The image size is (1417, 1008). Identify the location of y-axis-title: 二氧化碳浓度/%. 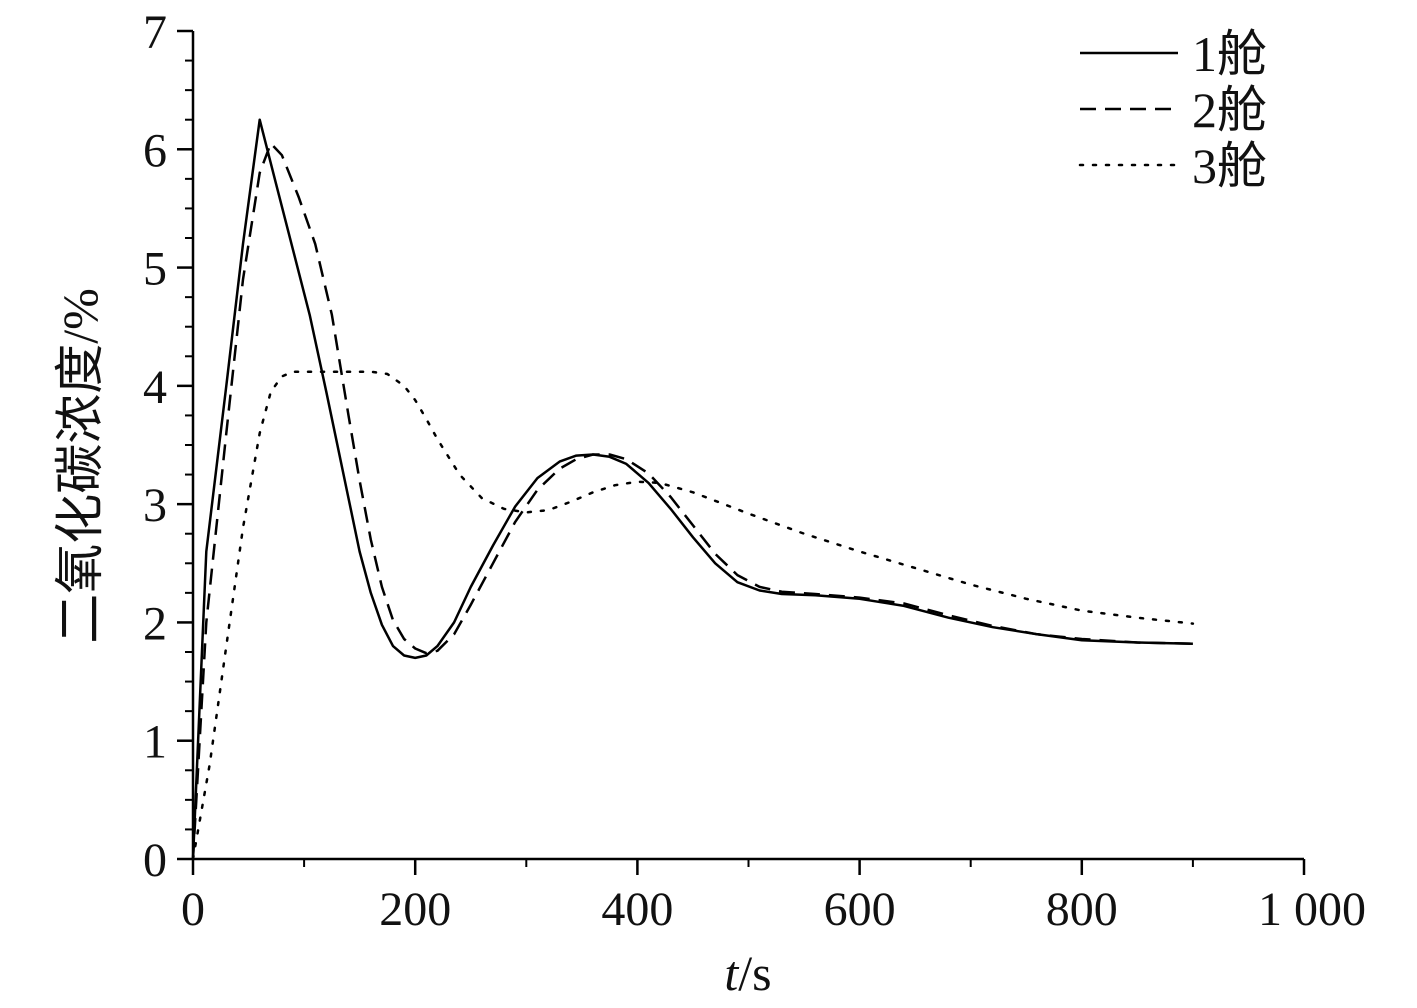
(80, 466).